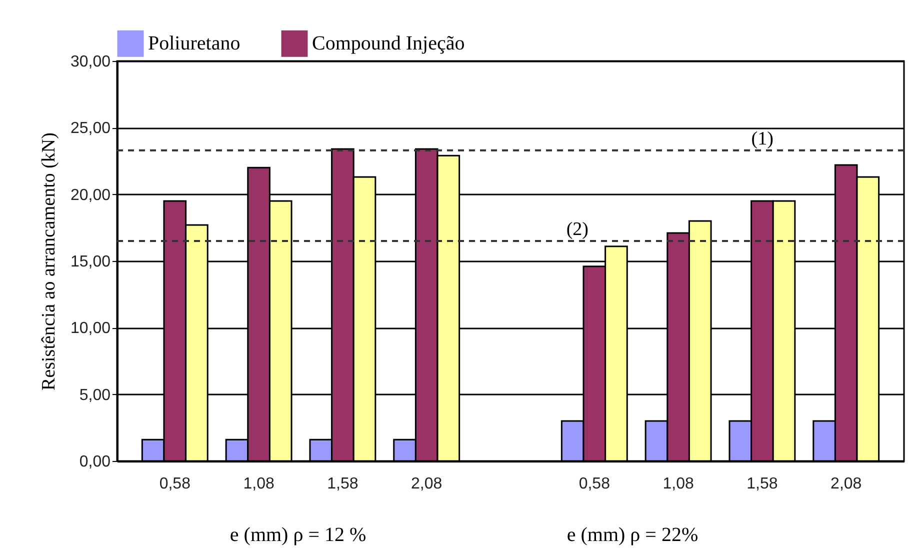  What do you see at coordinates (632, 535) in the screenshot?
I see `text: e (mm) ρ = 22%` at bounding box center [632, 535].